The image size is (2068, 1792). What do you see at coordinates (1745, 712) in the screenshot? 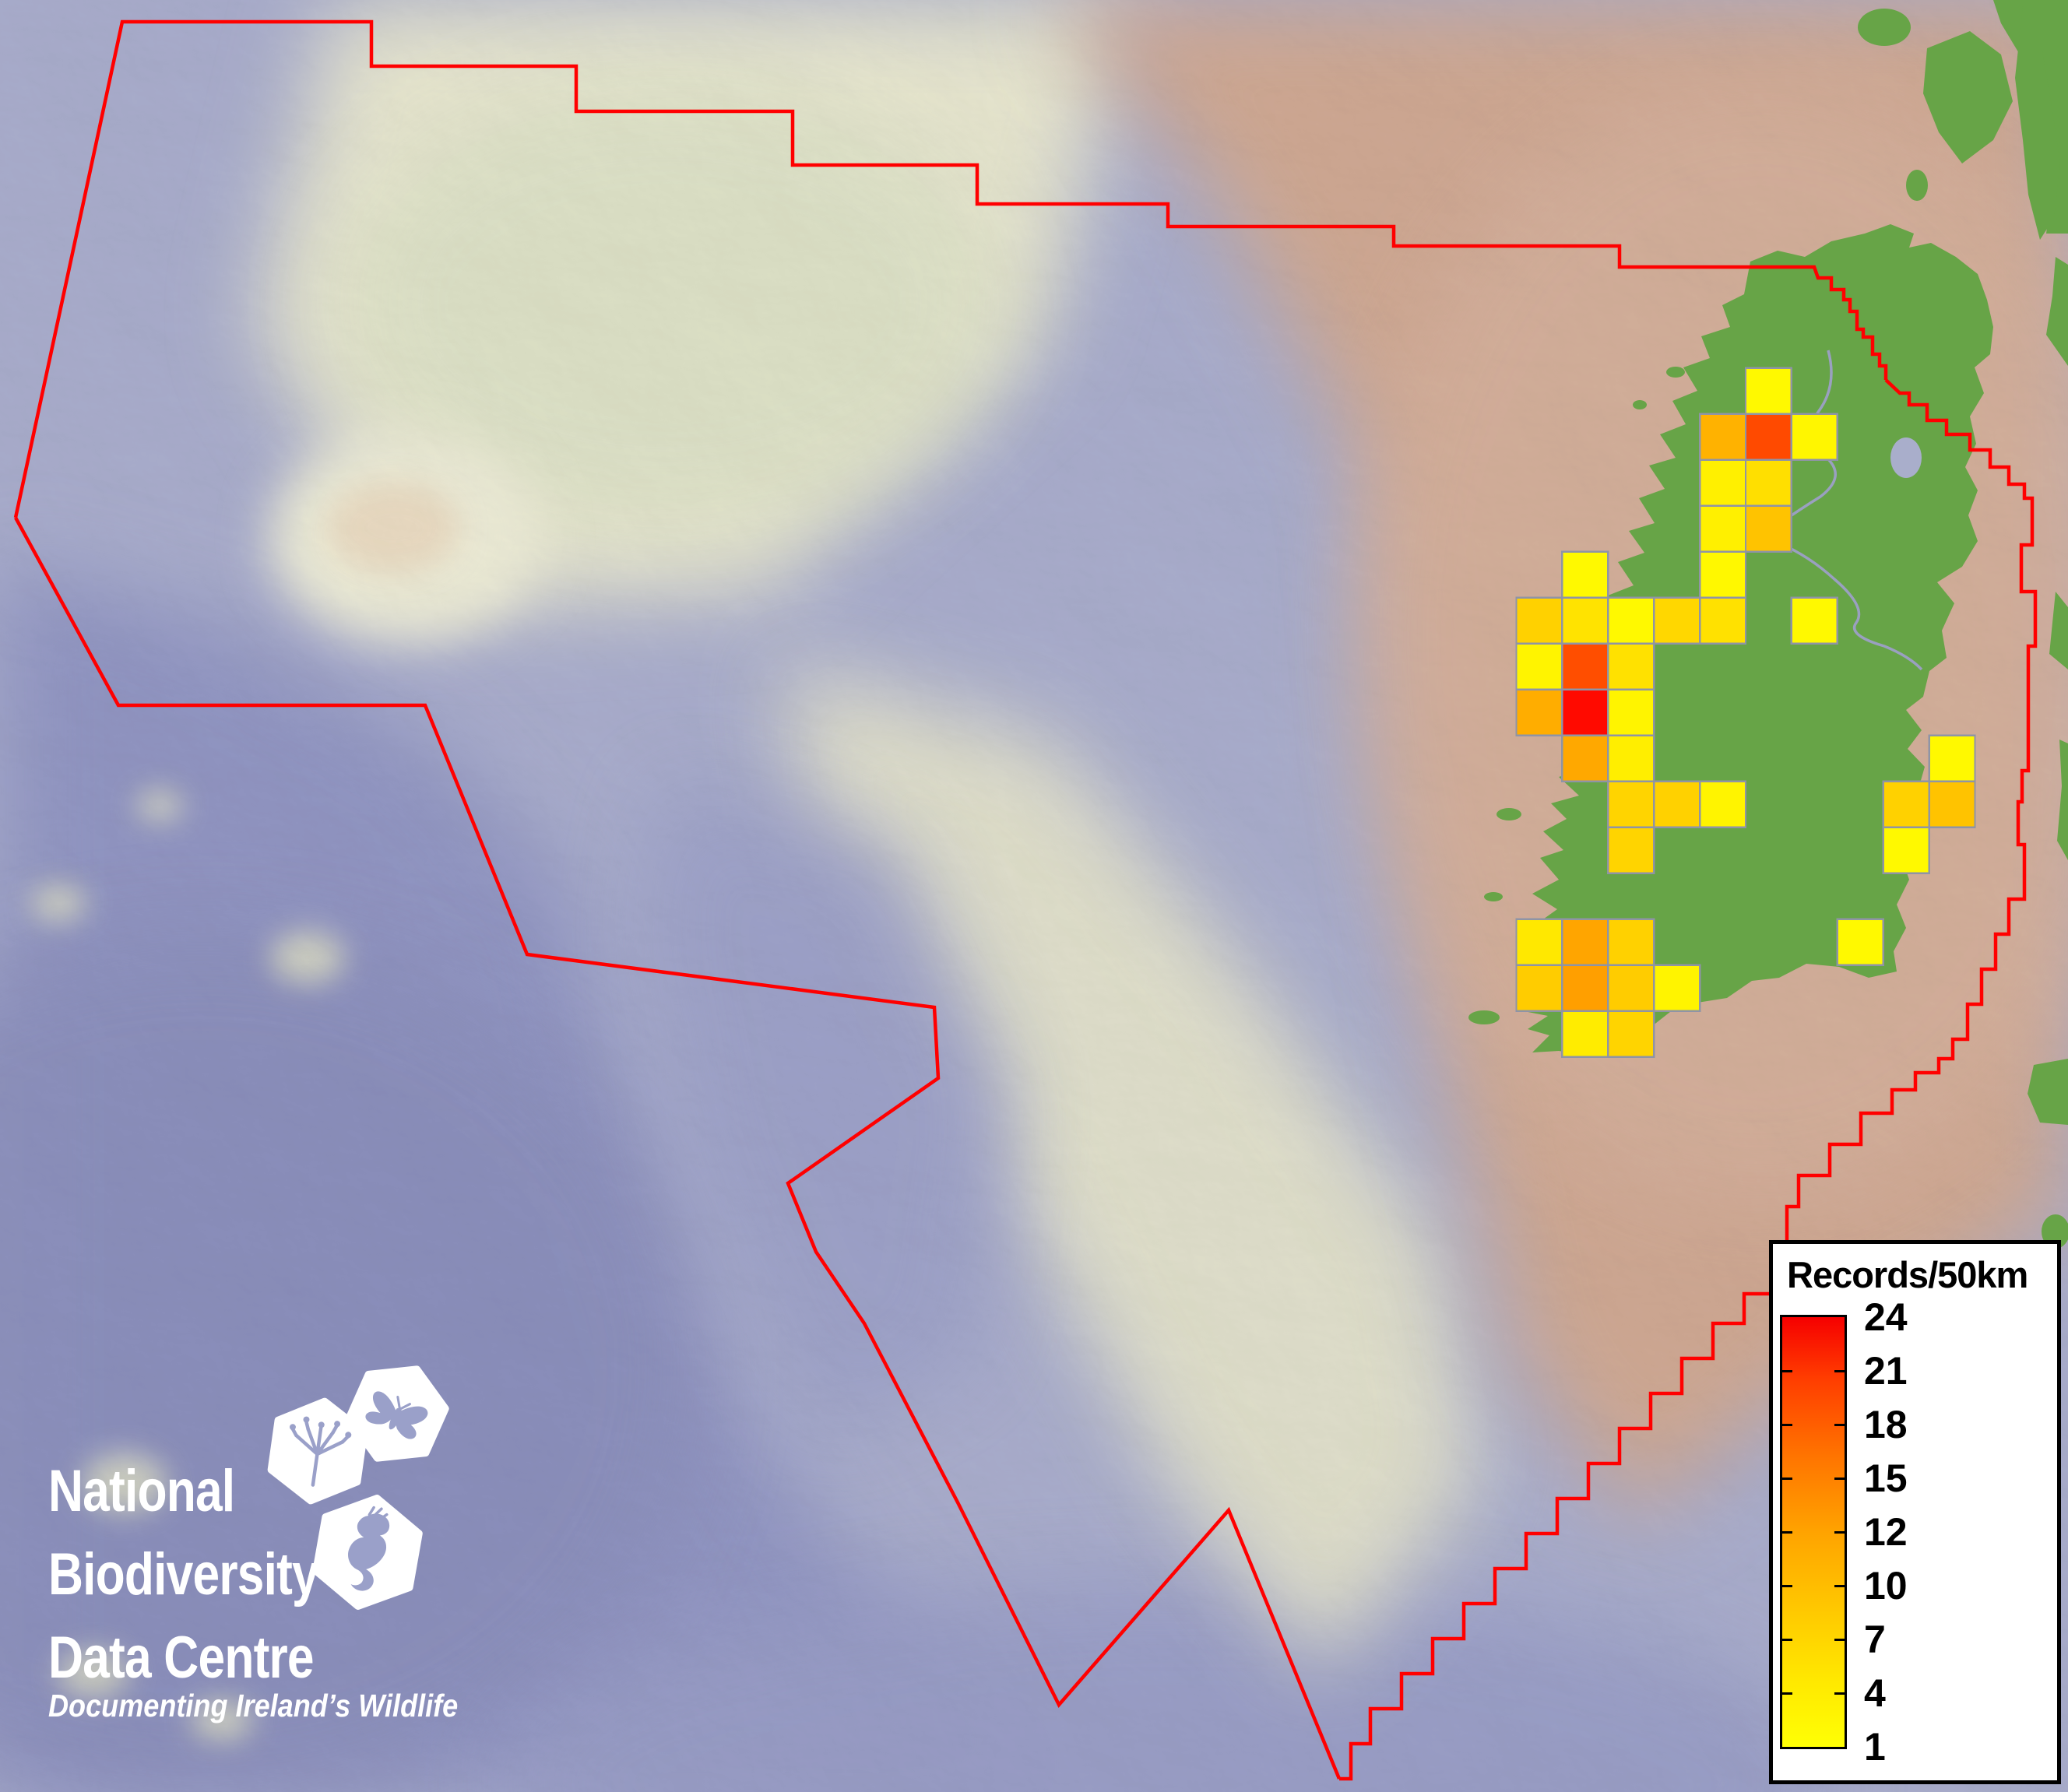
I see `records-grid-cells` at bounding box center [1745, 712].